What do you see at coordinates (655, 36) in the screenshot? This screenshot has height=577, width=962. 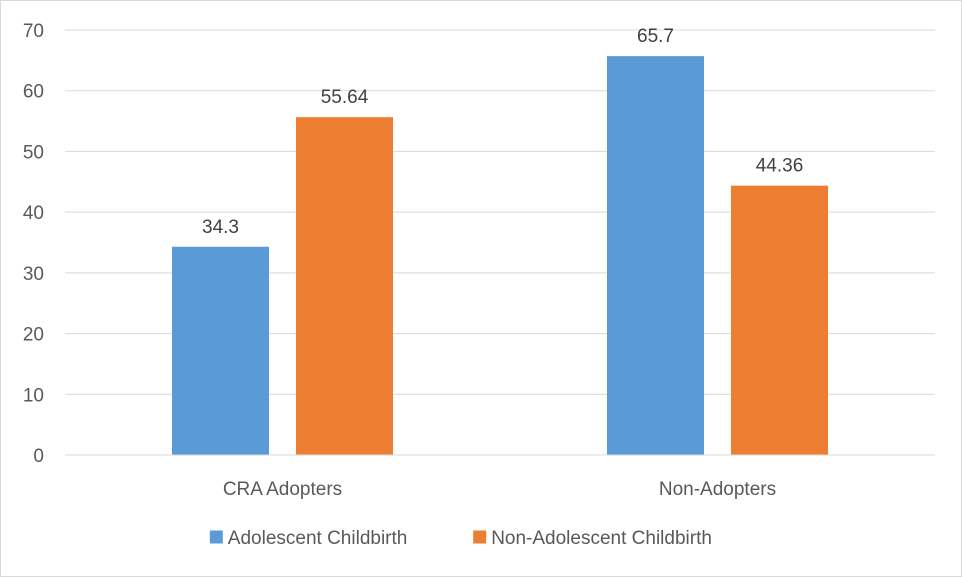 I see `data-label: 65.7` at bounding box center [655, 36].